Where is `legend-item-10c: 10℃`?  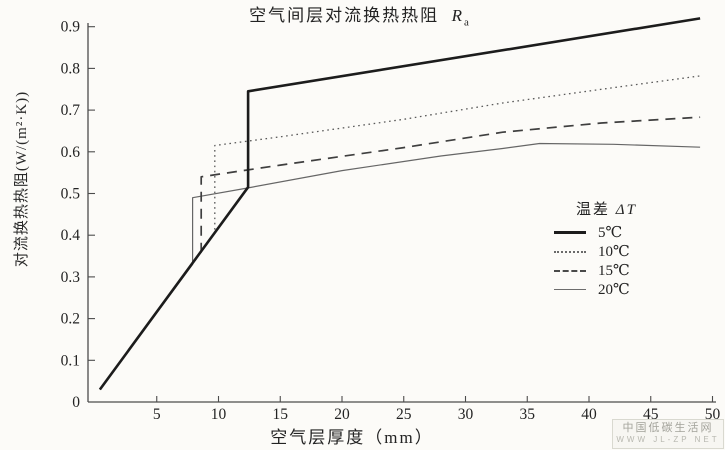 legend-item-10c: 10℃ is located at coordinates (623, 251).